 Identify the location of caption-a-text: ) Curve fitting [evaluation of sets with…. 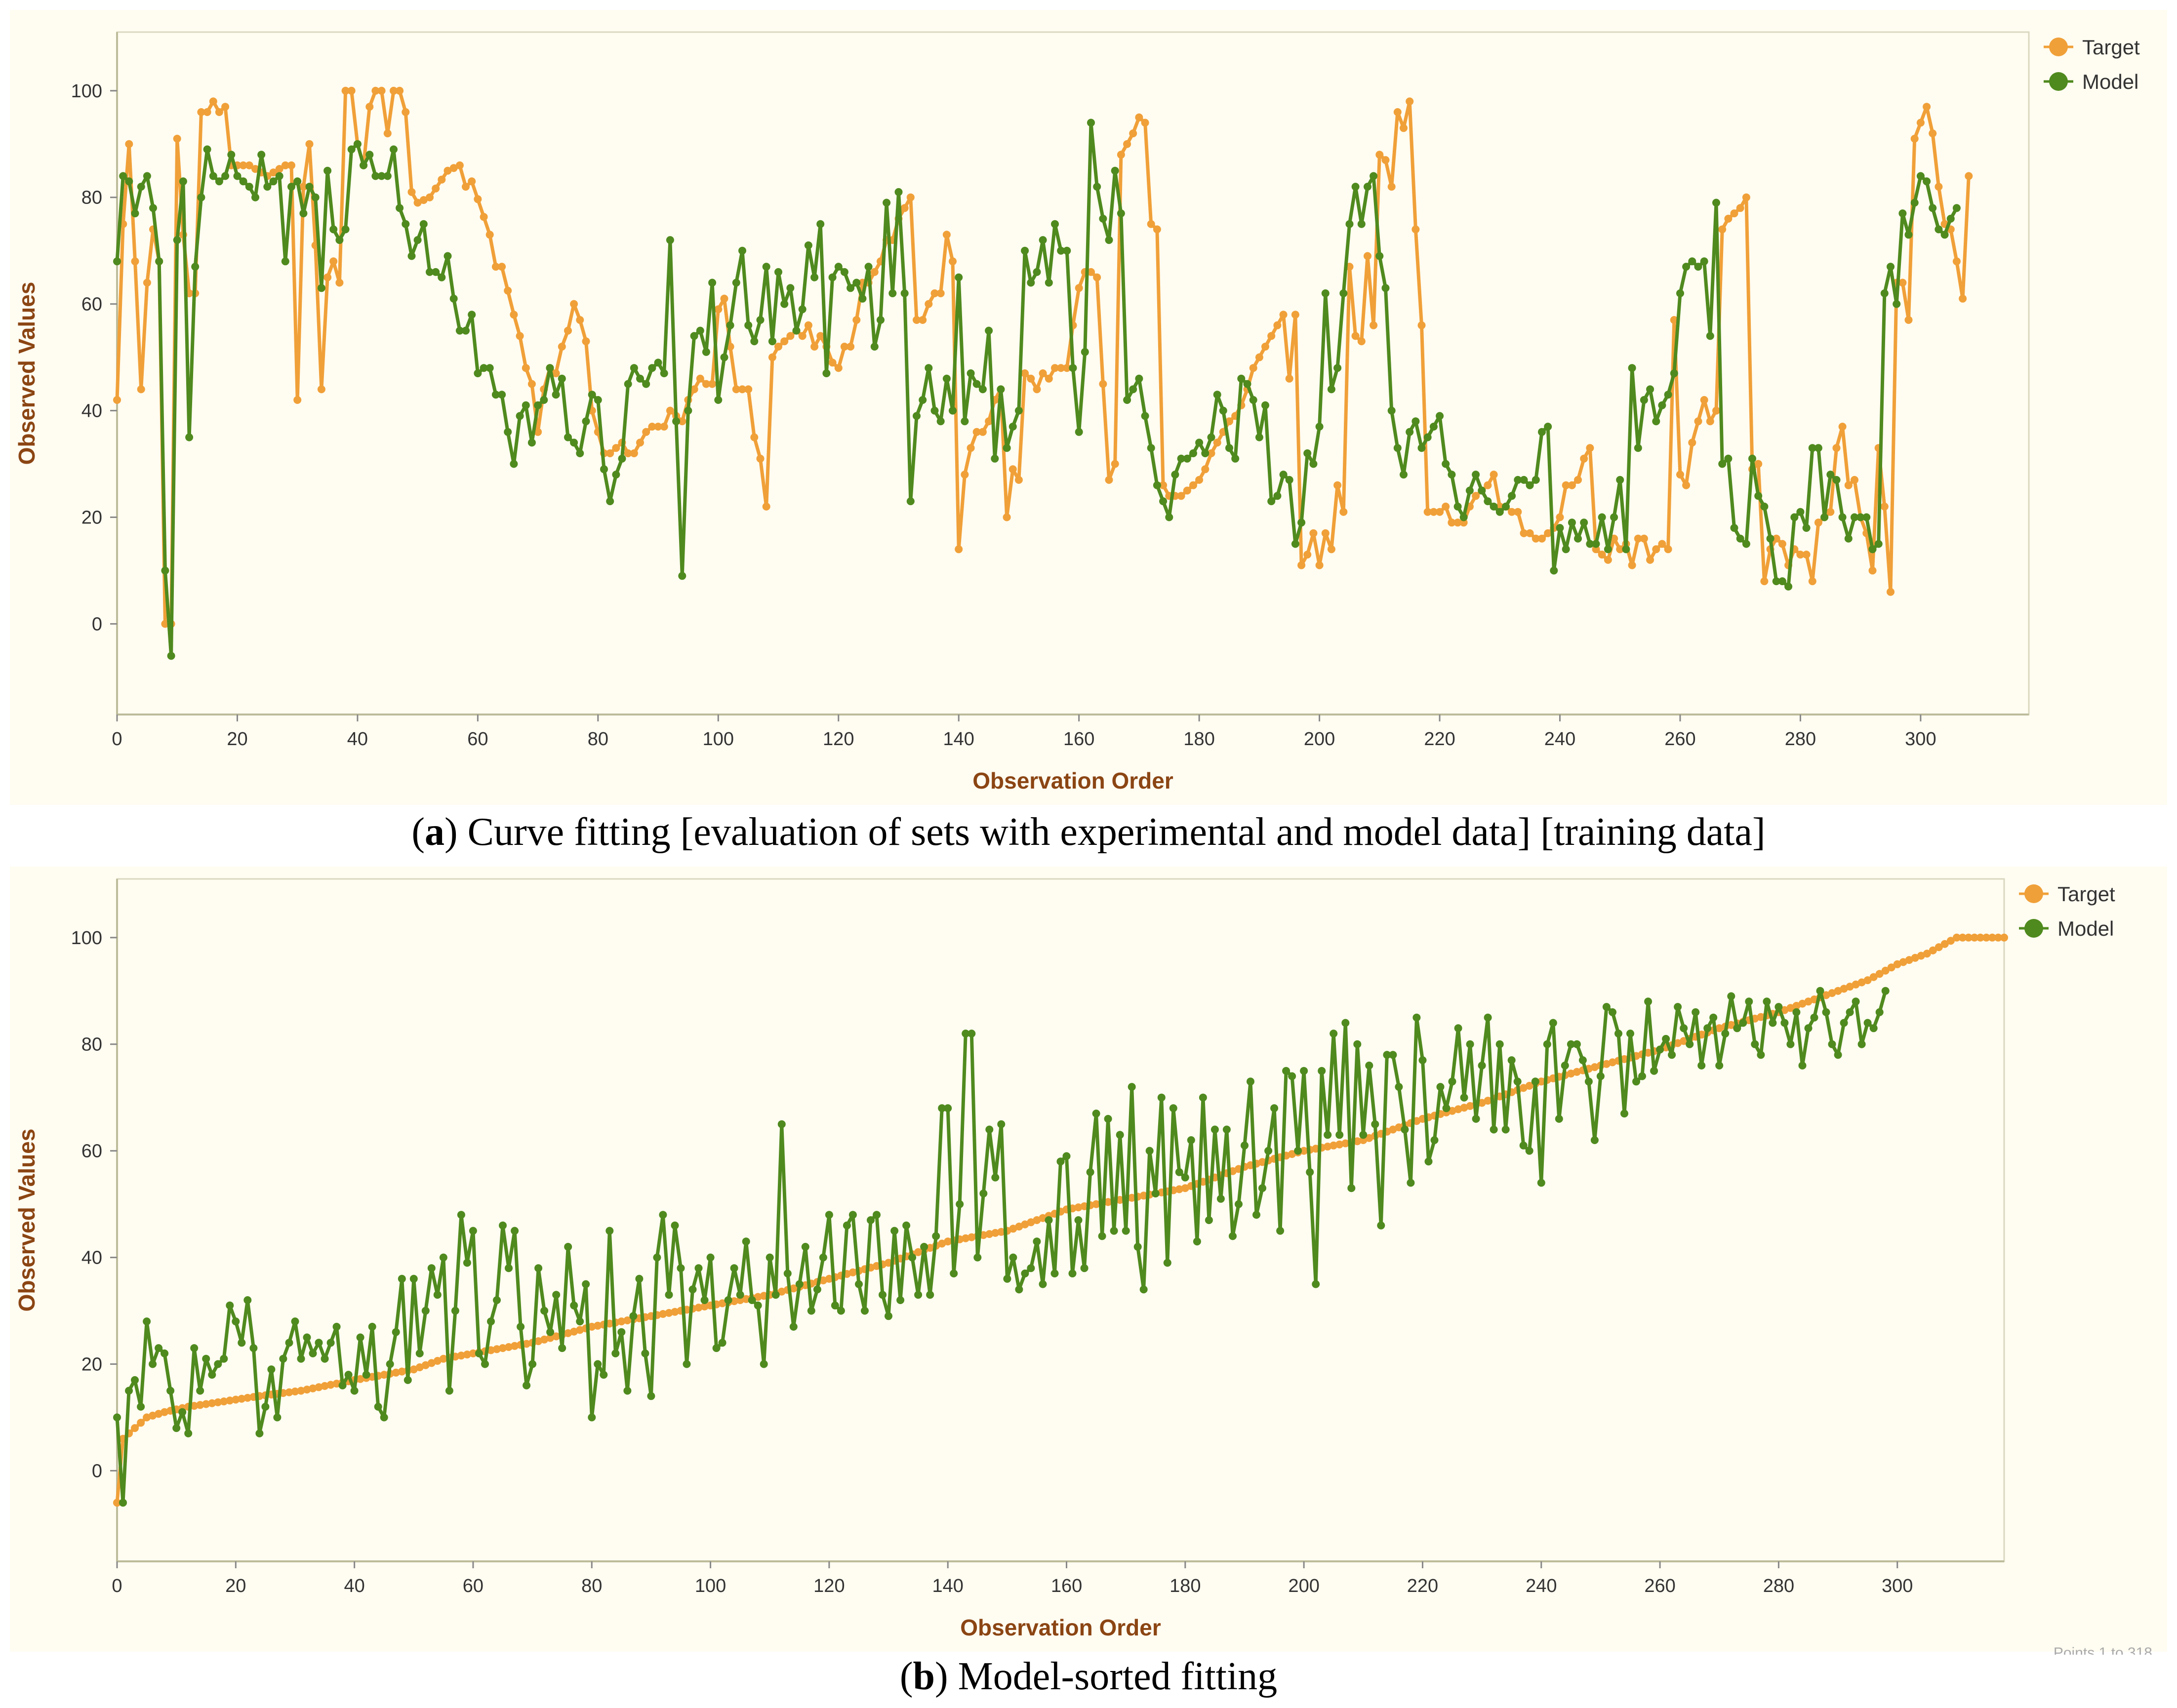
(1105, 832).